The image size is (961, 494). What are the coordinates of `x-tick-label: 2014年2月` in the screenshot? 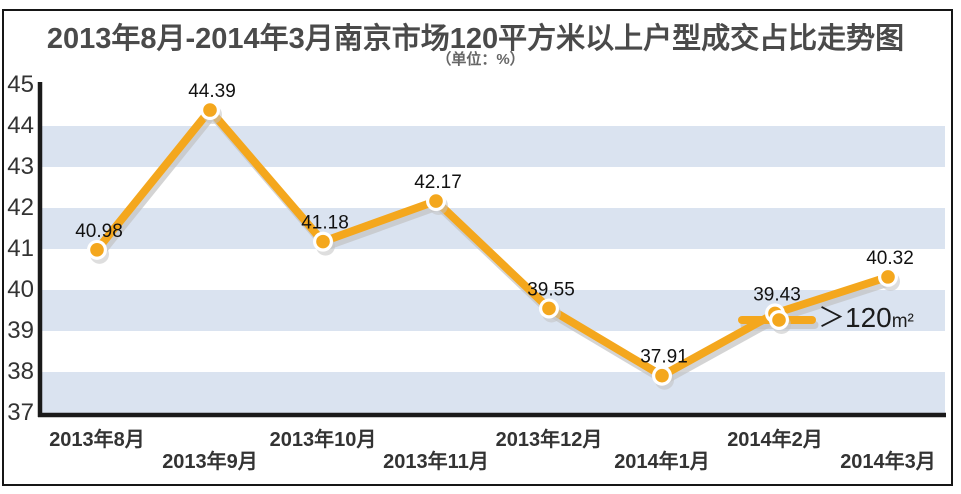 It's located at (775, 440).